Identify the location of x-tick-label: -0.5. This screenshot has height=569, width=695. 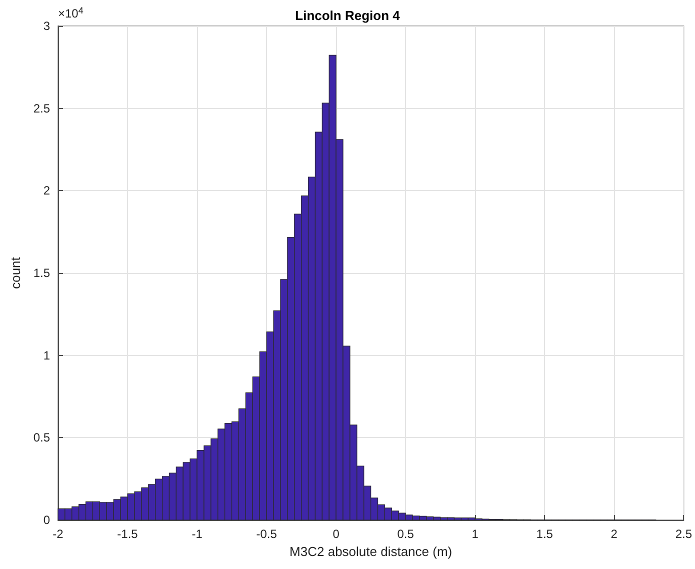
(267, 534).